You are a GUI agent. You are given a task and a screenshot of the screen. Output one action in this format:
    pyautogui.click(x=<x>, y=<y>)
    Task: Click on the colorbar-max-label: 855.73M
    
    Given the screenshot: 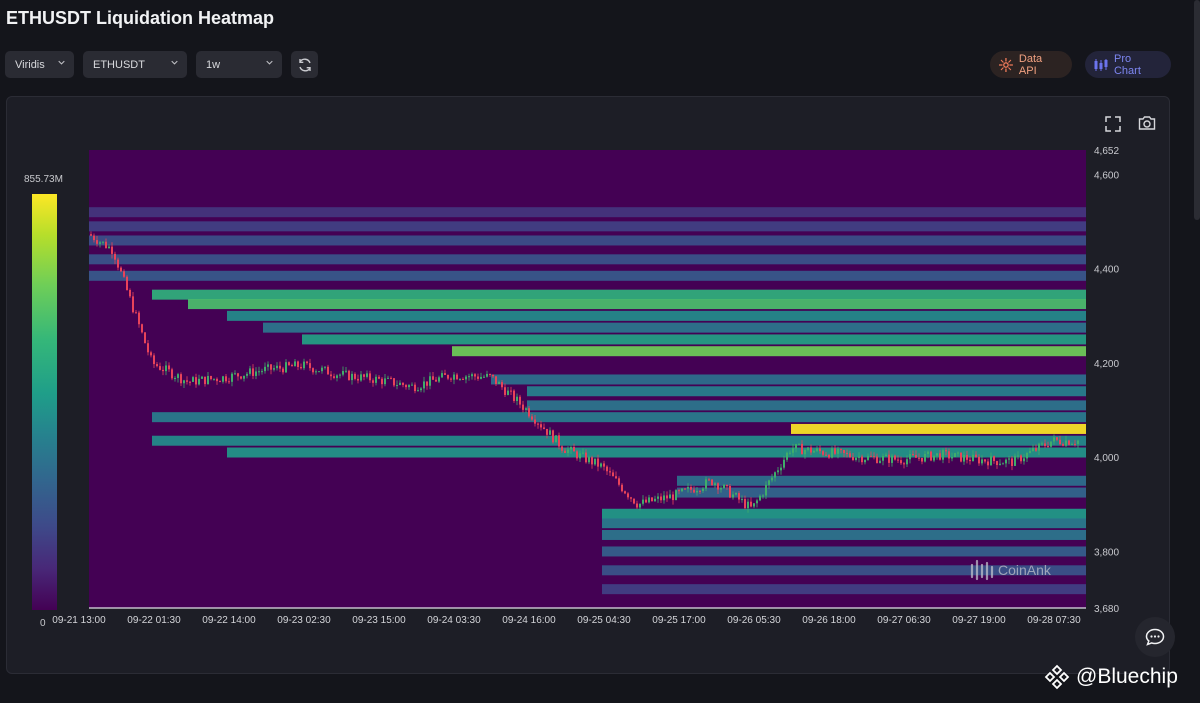 What is the action you would take?
    pyautogui.click(x=43, y=179)
    